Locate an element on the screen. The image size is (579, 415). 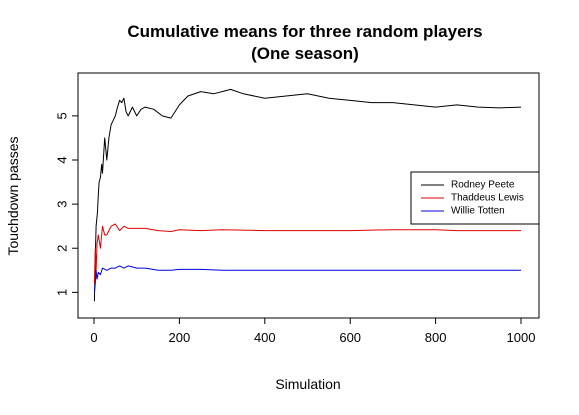
y-tick-label: 2 is located at coordinates (62, 248).